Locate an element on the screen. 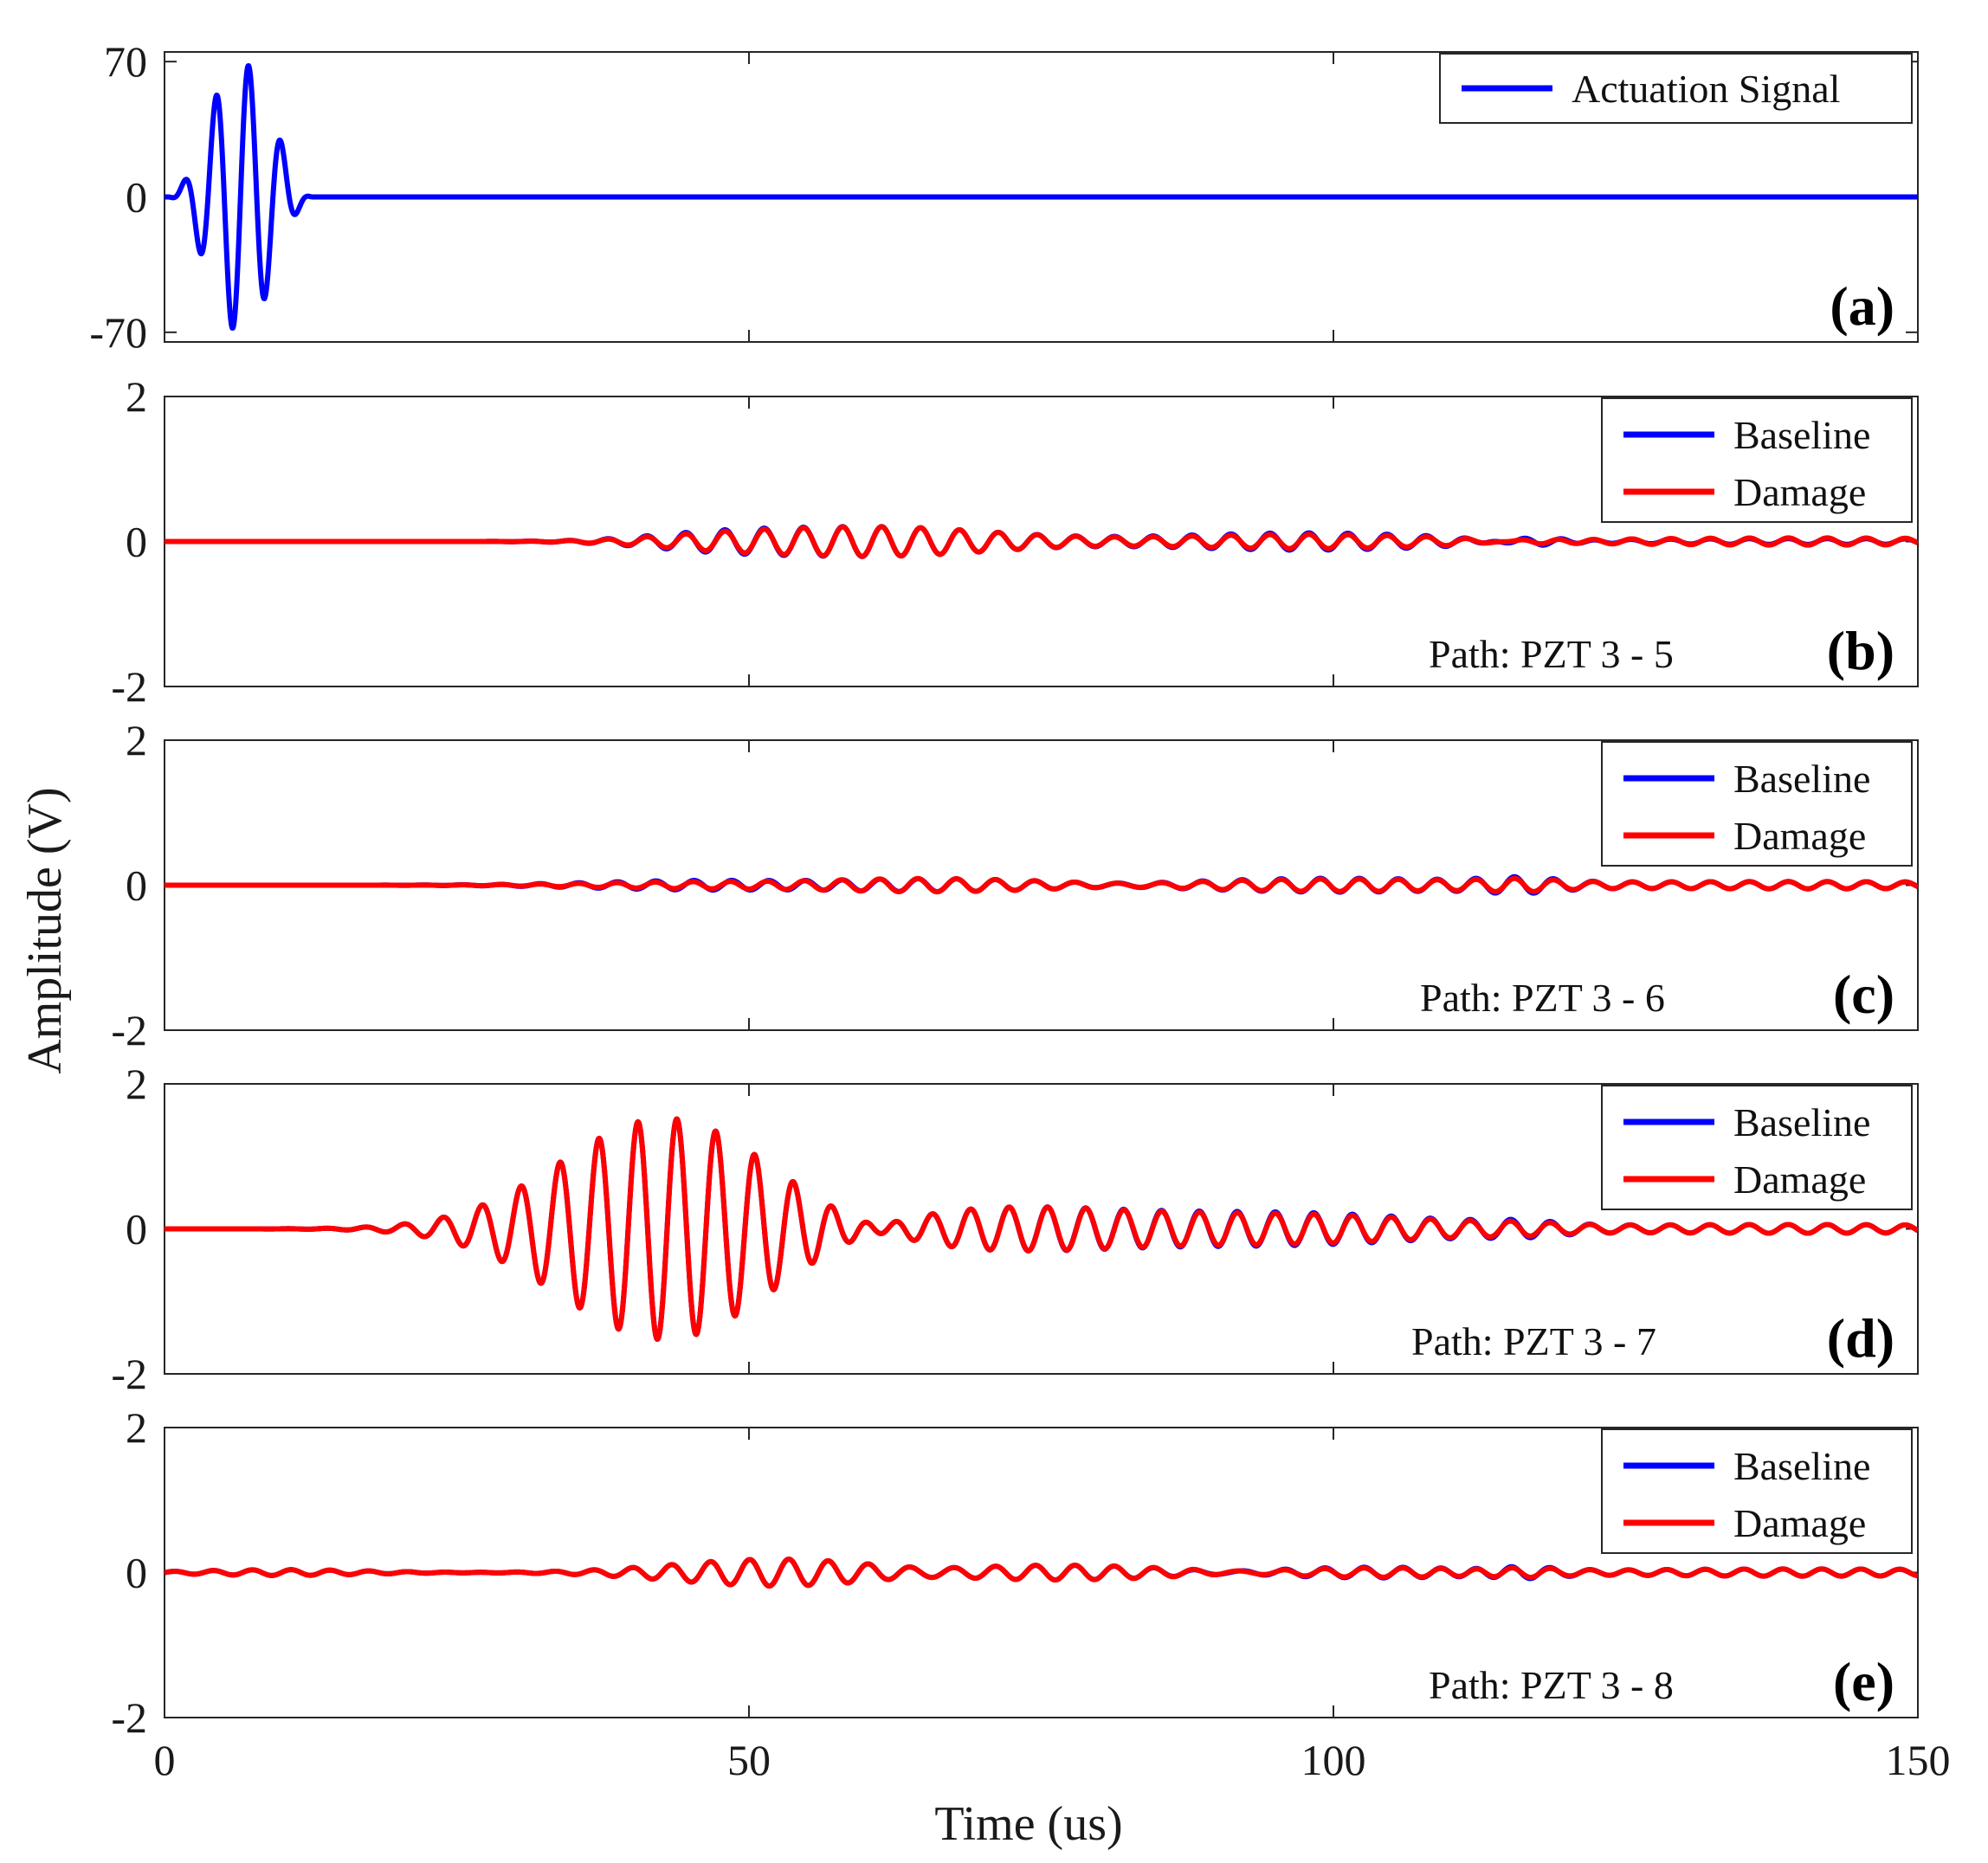 The image size is (1988, 1863). x-tick-label: 50 is located at coordinates (749, 1760).